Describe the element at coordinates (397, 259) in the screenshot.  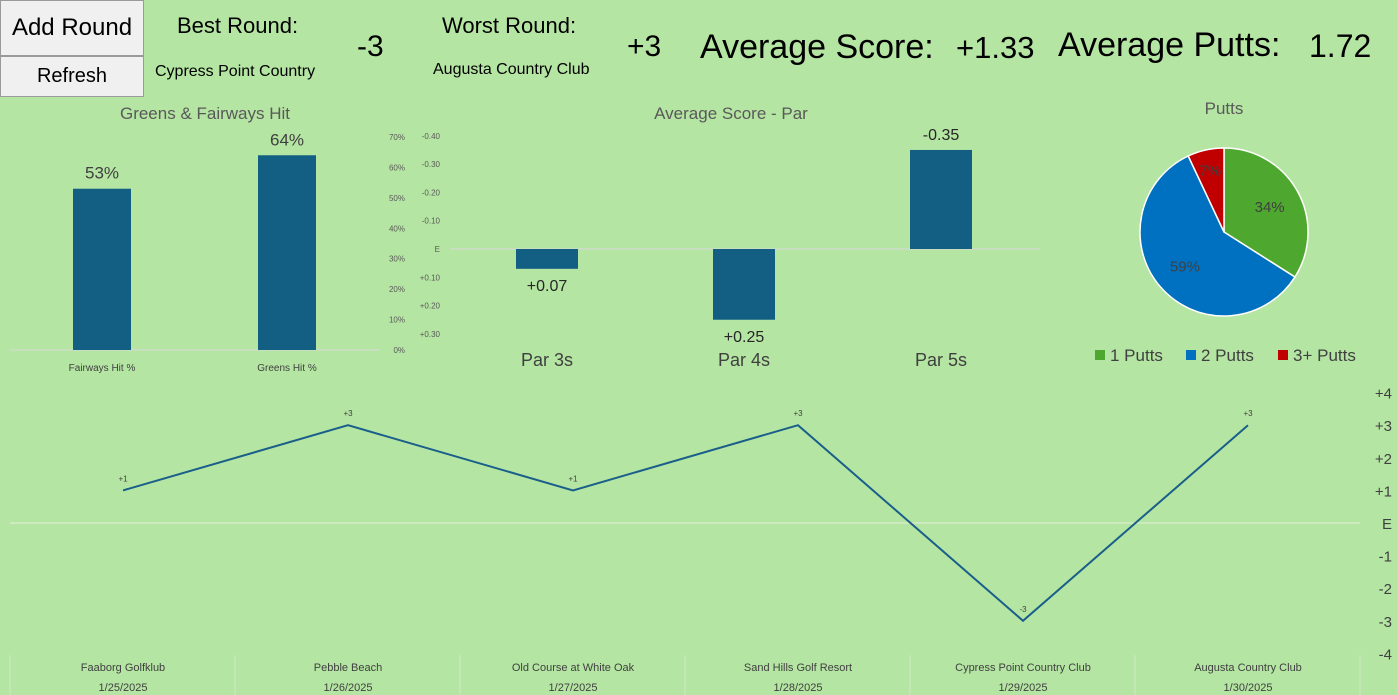
I see `y-tick-label: 30%` at that location.